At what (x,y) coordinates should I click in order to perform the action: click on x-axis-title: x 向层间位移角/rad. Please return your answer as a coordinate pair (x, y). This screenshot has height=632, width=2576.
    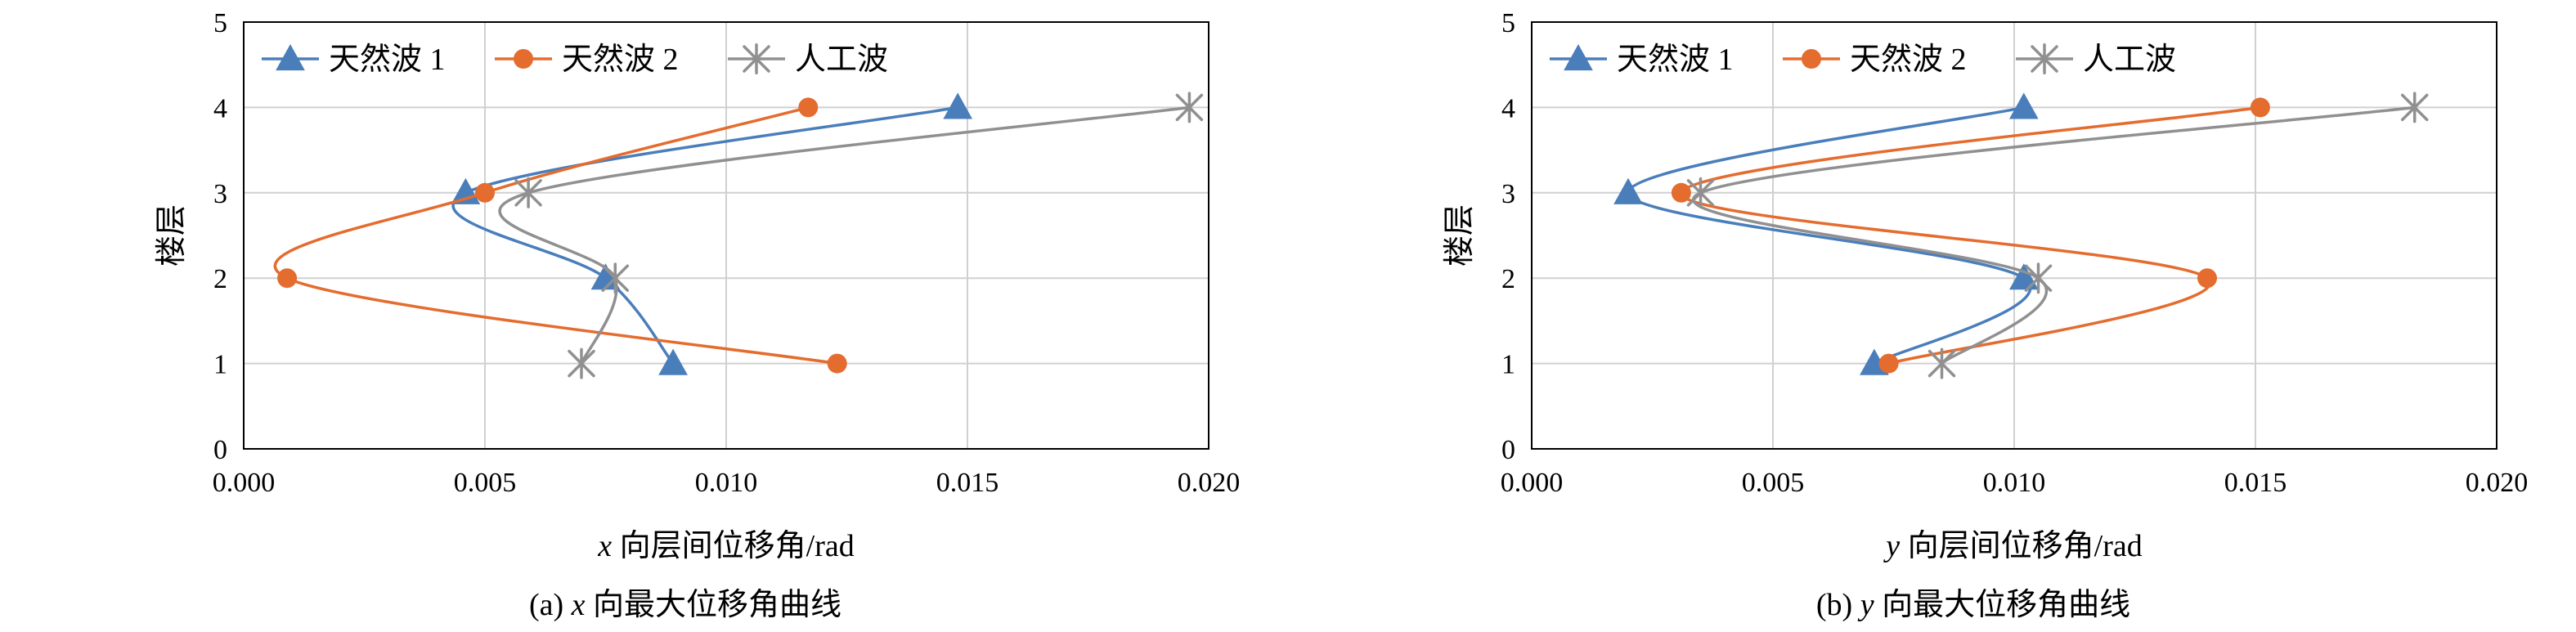
    Looking at the image, I should click on (725, 546).